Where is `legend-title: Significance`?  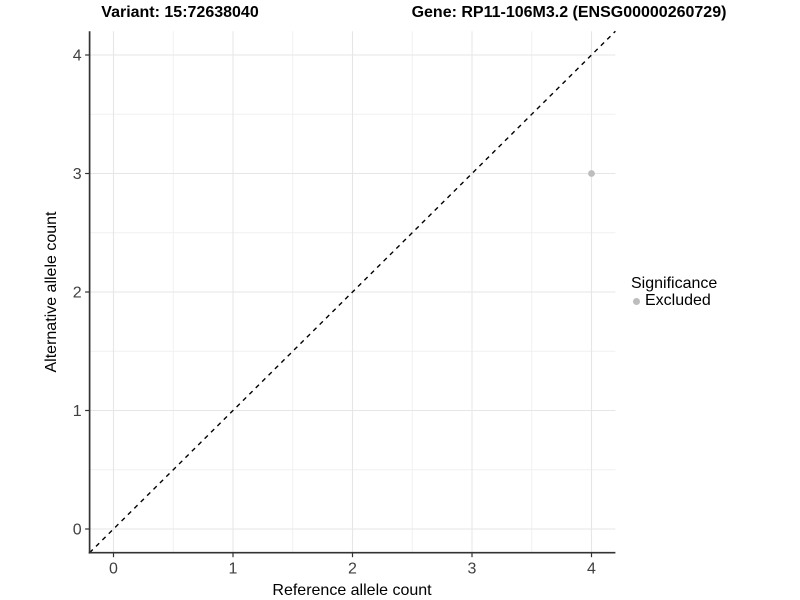 legend-title: Significance is located at coordinates (674, 283).